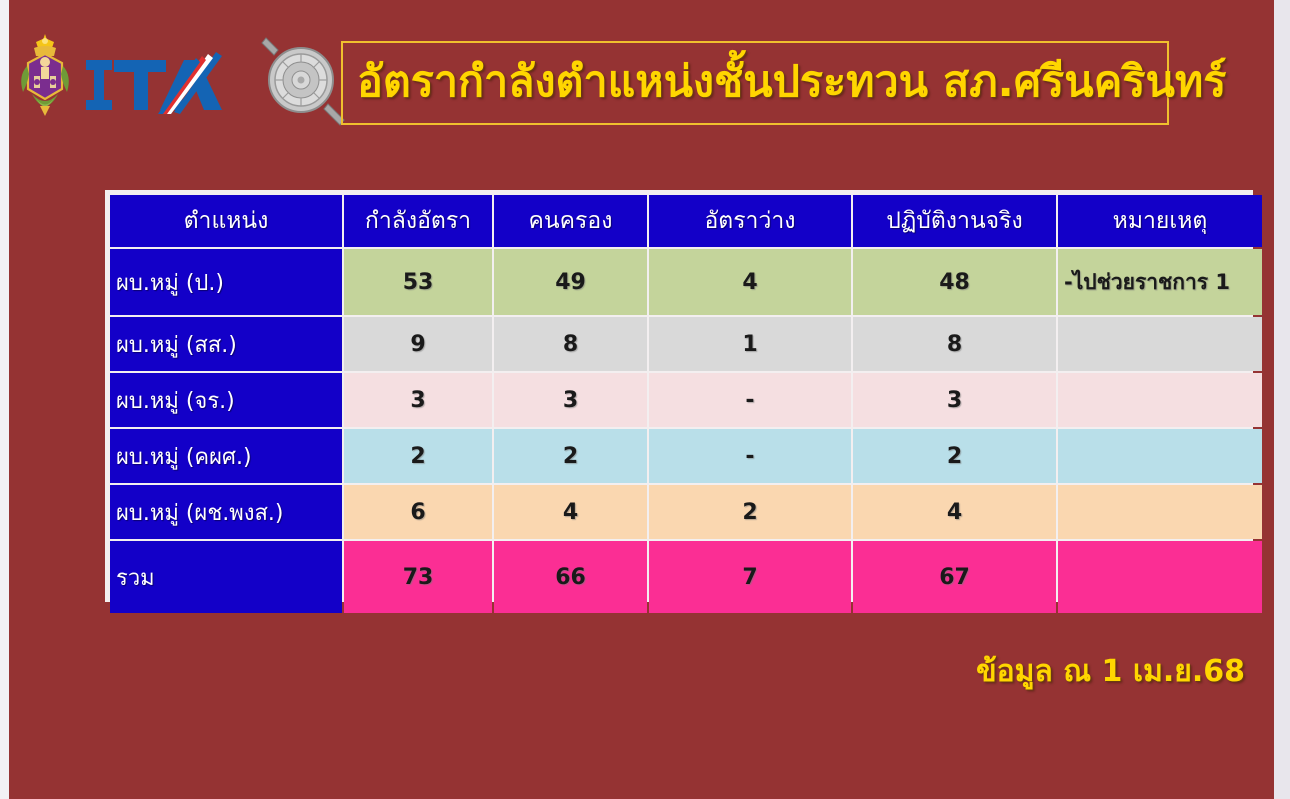 This screenshot has width=1290, height=799. Describe the element at coordinates (1282, 399) in the screenshot. I see `slide-right-edge` at that location.